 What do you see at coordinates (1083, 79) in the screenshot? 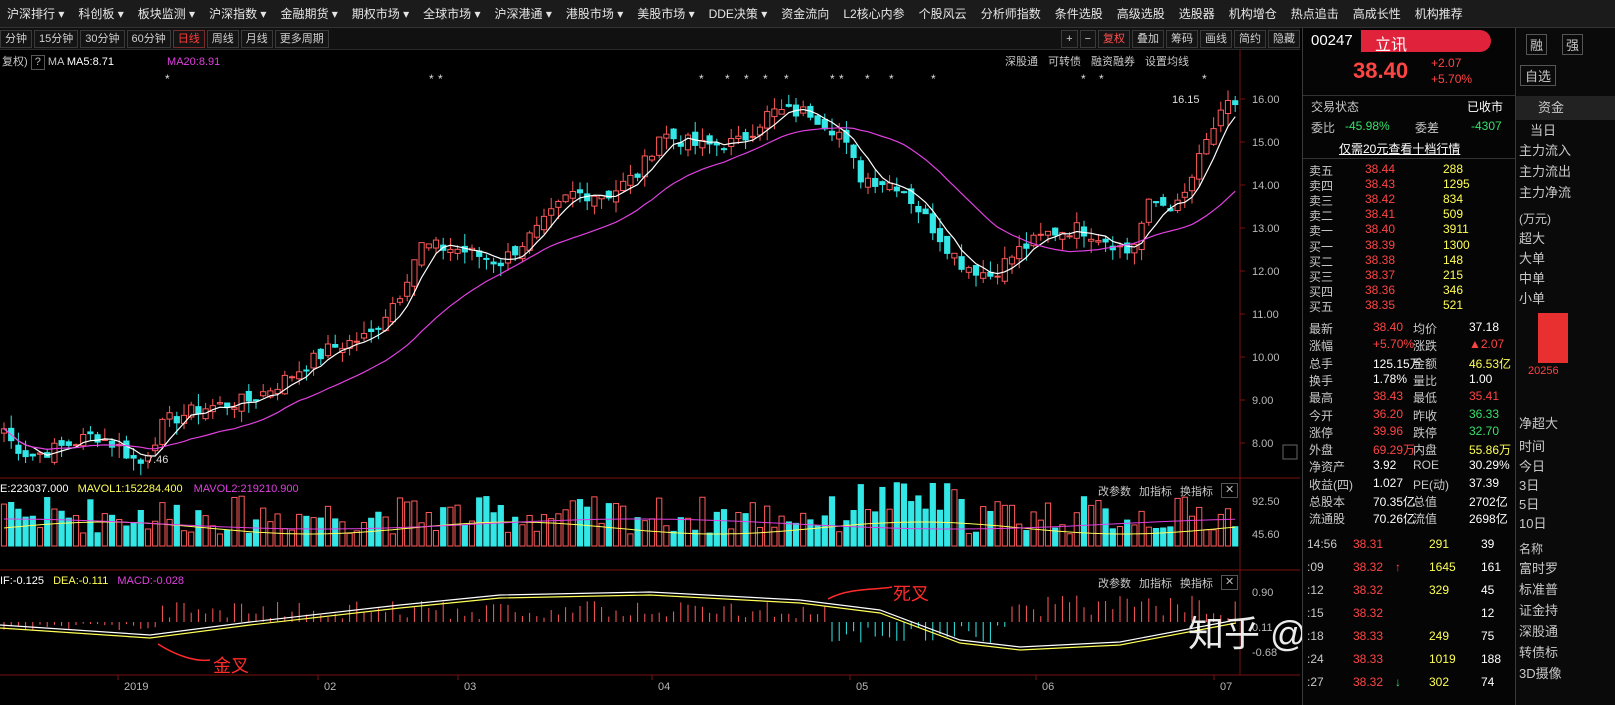
I see `event-marker: *` at bounding box center [1083, 79].